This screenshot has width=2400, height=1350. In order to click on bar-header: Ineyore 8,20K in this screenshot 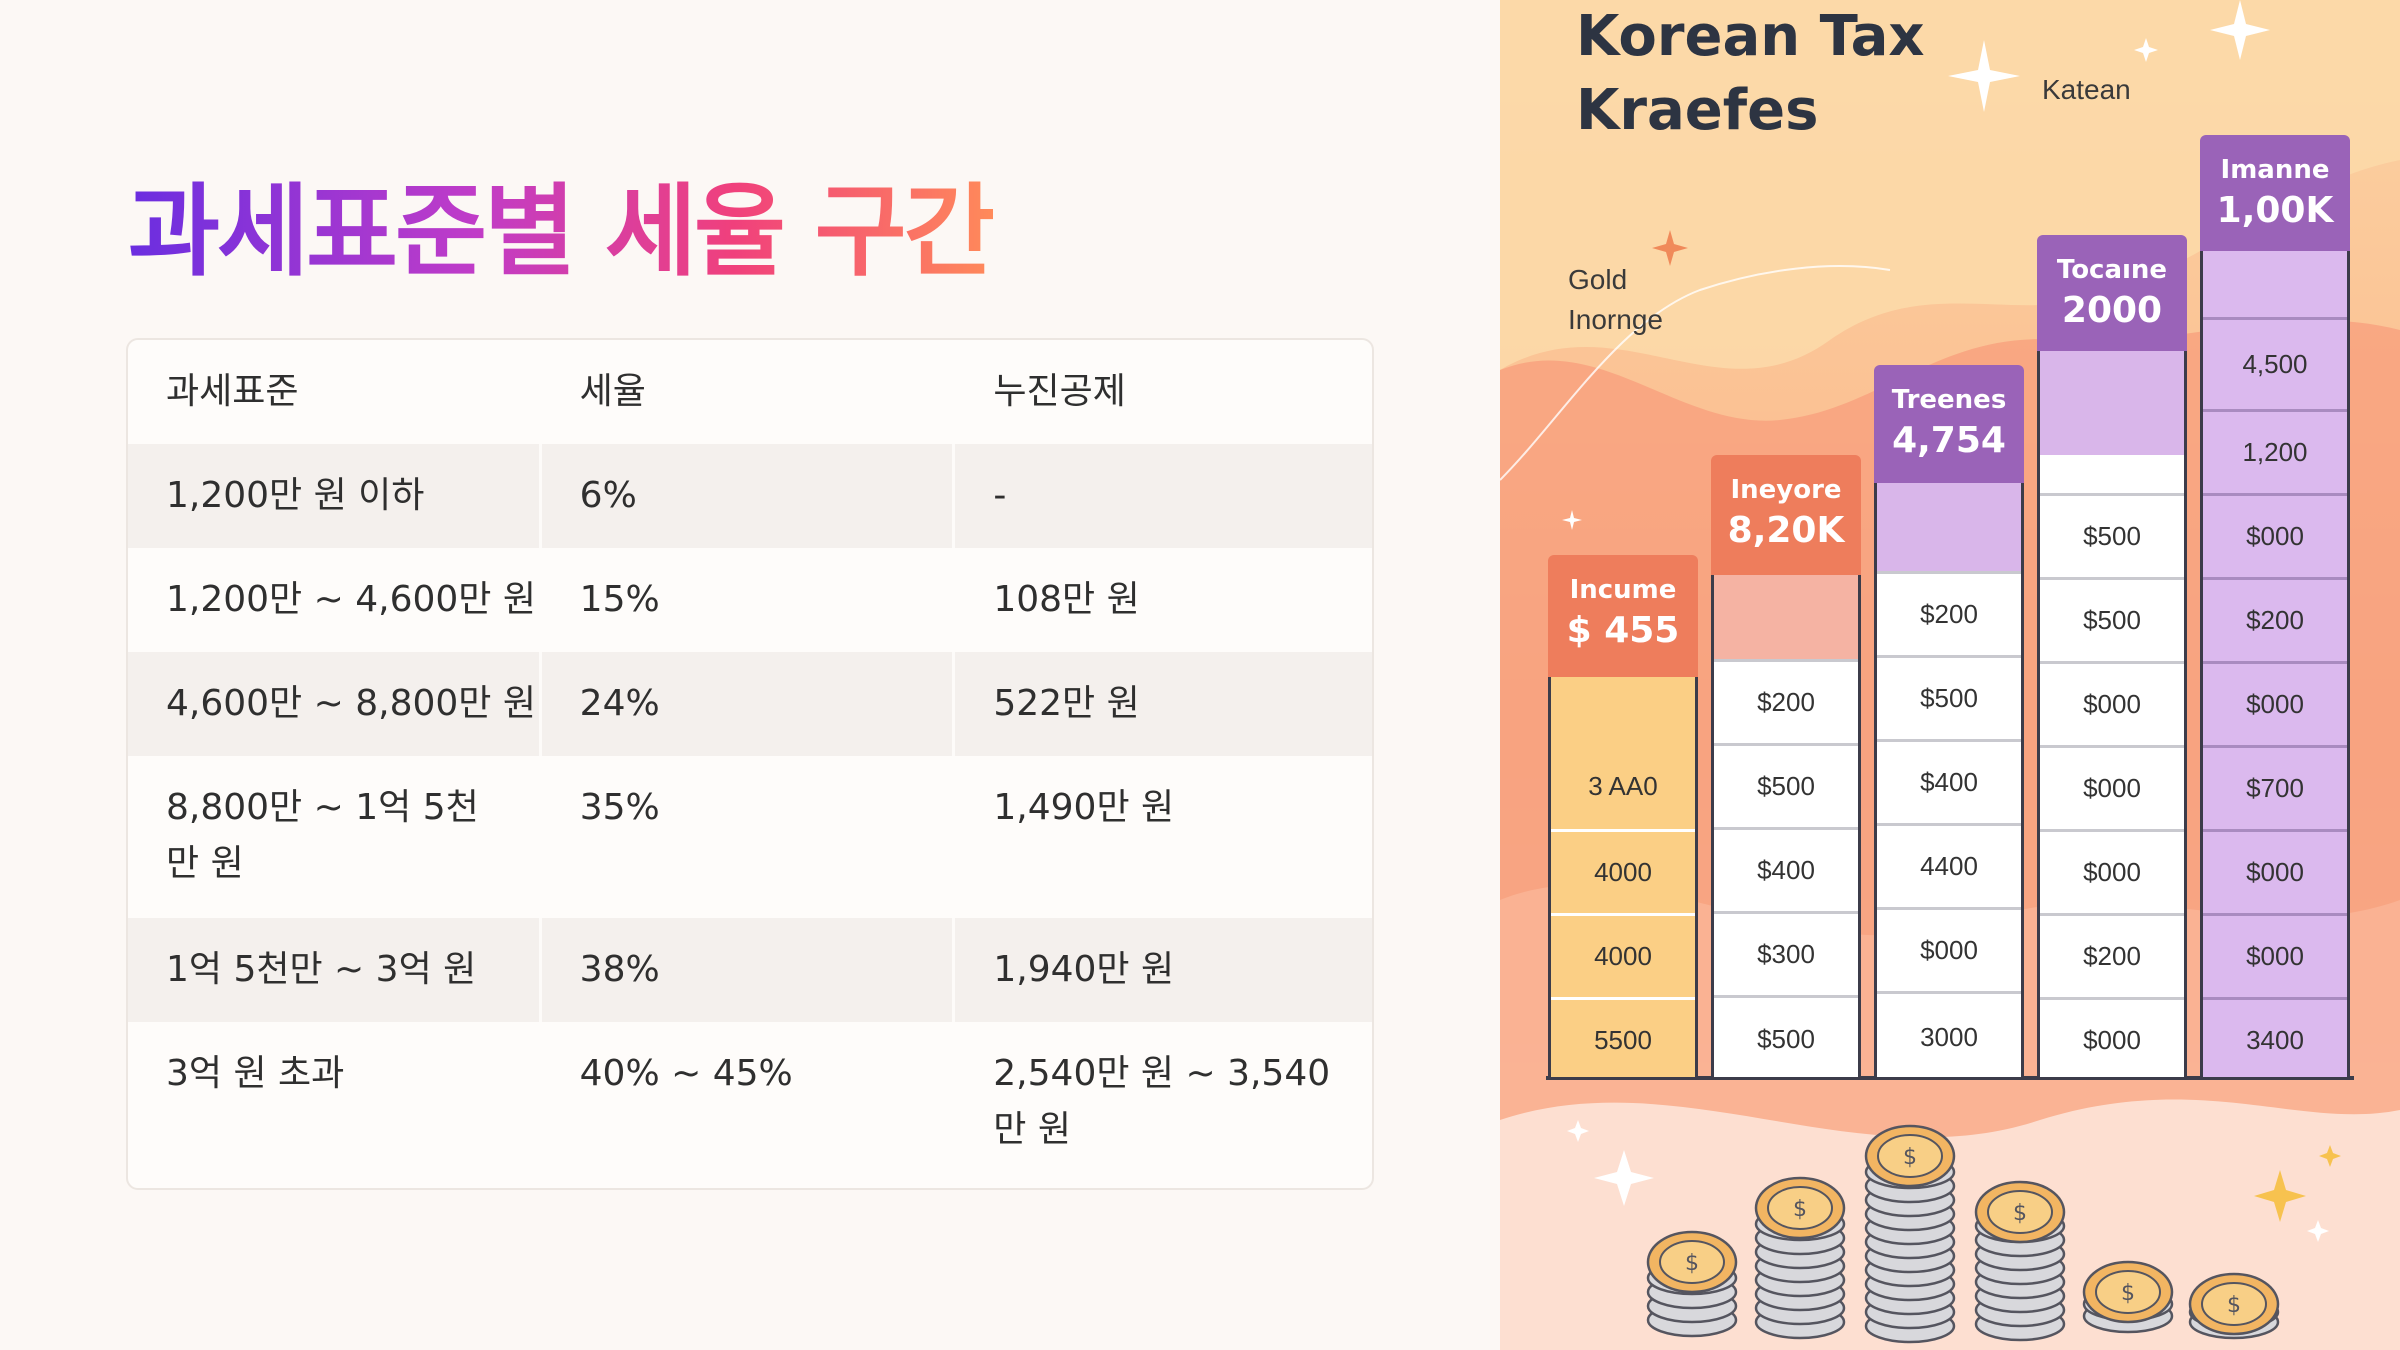, I will do `click(1786, 515)`.